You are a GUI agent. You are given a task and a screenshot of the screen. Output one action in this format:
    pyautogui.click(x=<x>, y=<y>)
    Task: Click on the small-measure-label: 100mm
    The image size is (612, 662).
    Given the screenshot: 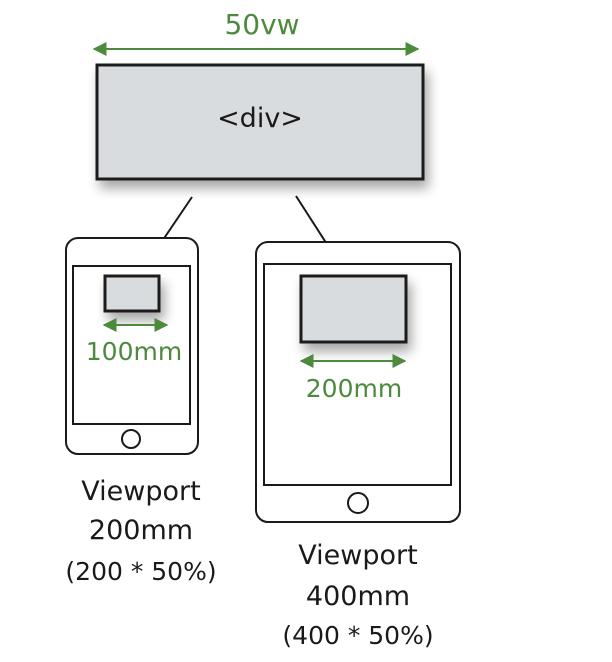 What is the action you would take?
    pyautogui.click(x=134, y=351)
    